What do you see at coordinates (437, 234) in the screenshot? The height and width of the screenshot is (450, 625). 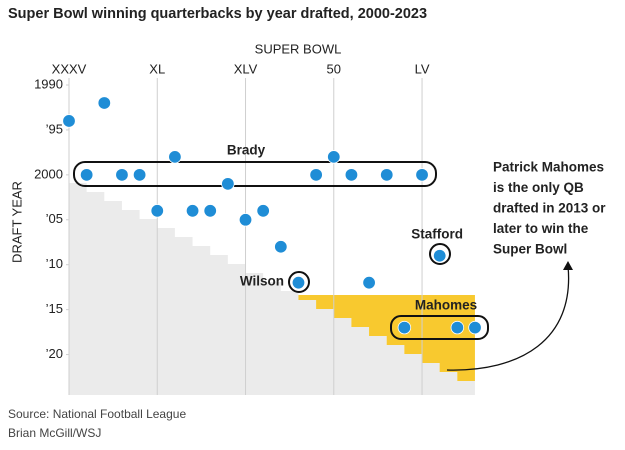 I see `annotation: Stafford` at bounding box center [437, 234].